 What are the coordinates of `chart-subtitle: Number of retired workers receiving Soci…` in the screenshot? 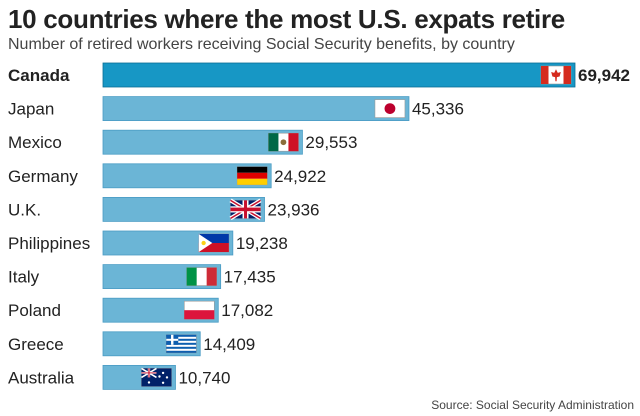 It's located at (261, 44).